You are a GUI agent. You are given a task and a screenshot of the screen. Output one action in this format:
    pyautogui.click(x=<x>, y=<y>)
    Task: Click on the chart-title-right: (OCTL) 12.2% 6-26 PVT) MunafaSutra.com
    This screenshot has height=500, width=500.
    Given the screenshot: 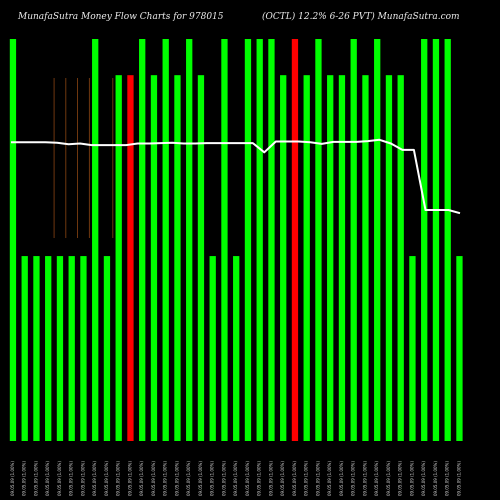 What is the action you would take?
    pyautogui.click(x=361, y=16)
    